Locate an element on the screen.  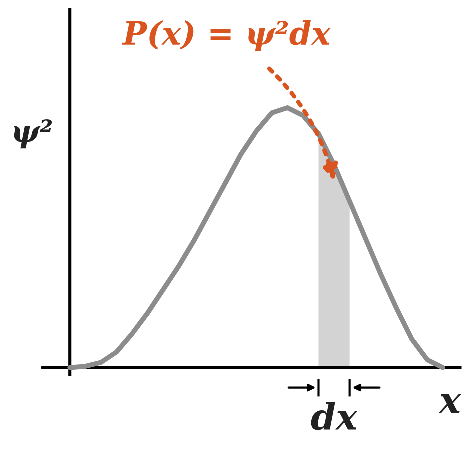
y-axis-title: ψ² is located at coordinates (33, 134).